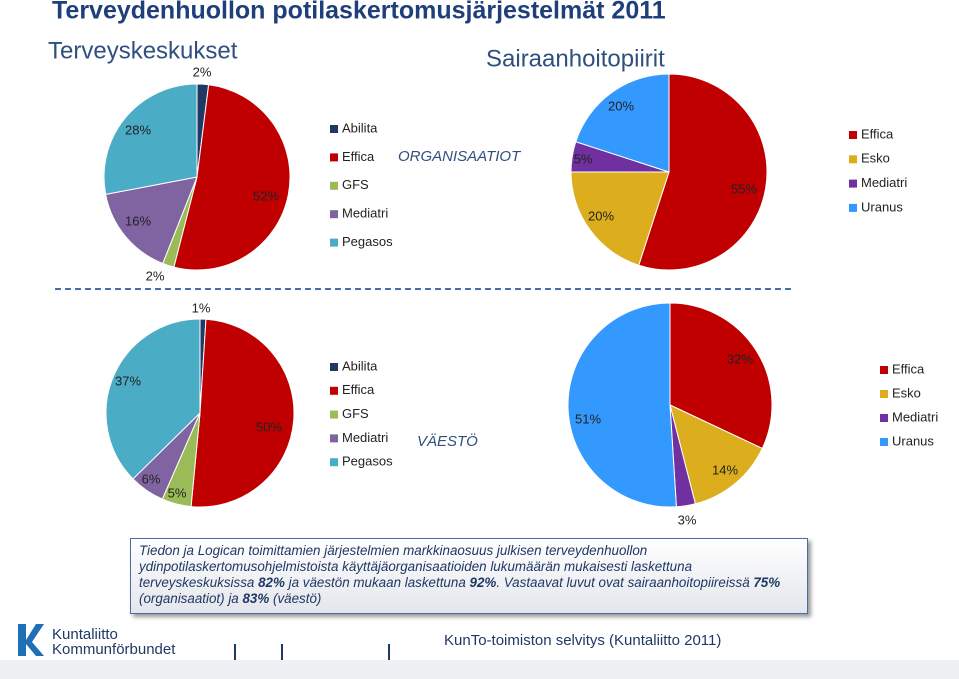  Describe the element at coordinates (191, 598) in the screenshot. I see `note-text: (organisaatiot) ja` at that location.